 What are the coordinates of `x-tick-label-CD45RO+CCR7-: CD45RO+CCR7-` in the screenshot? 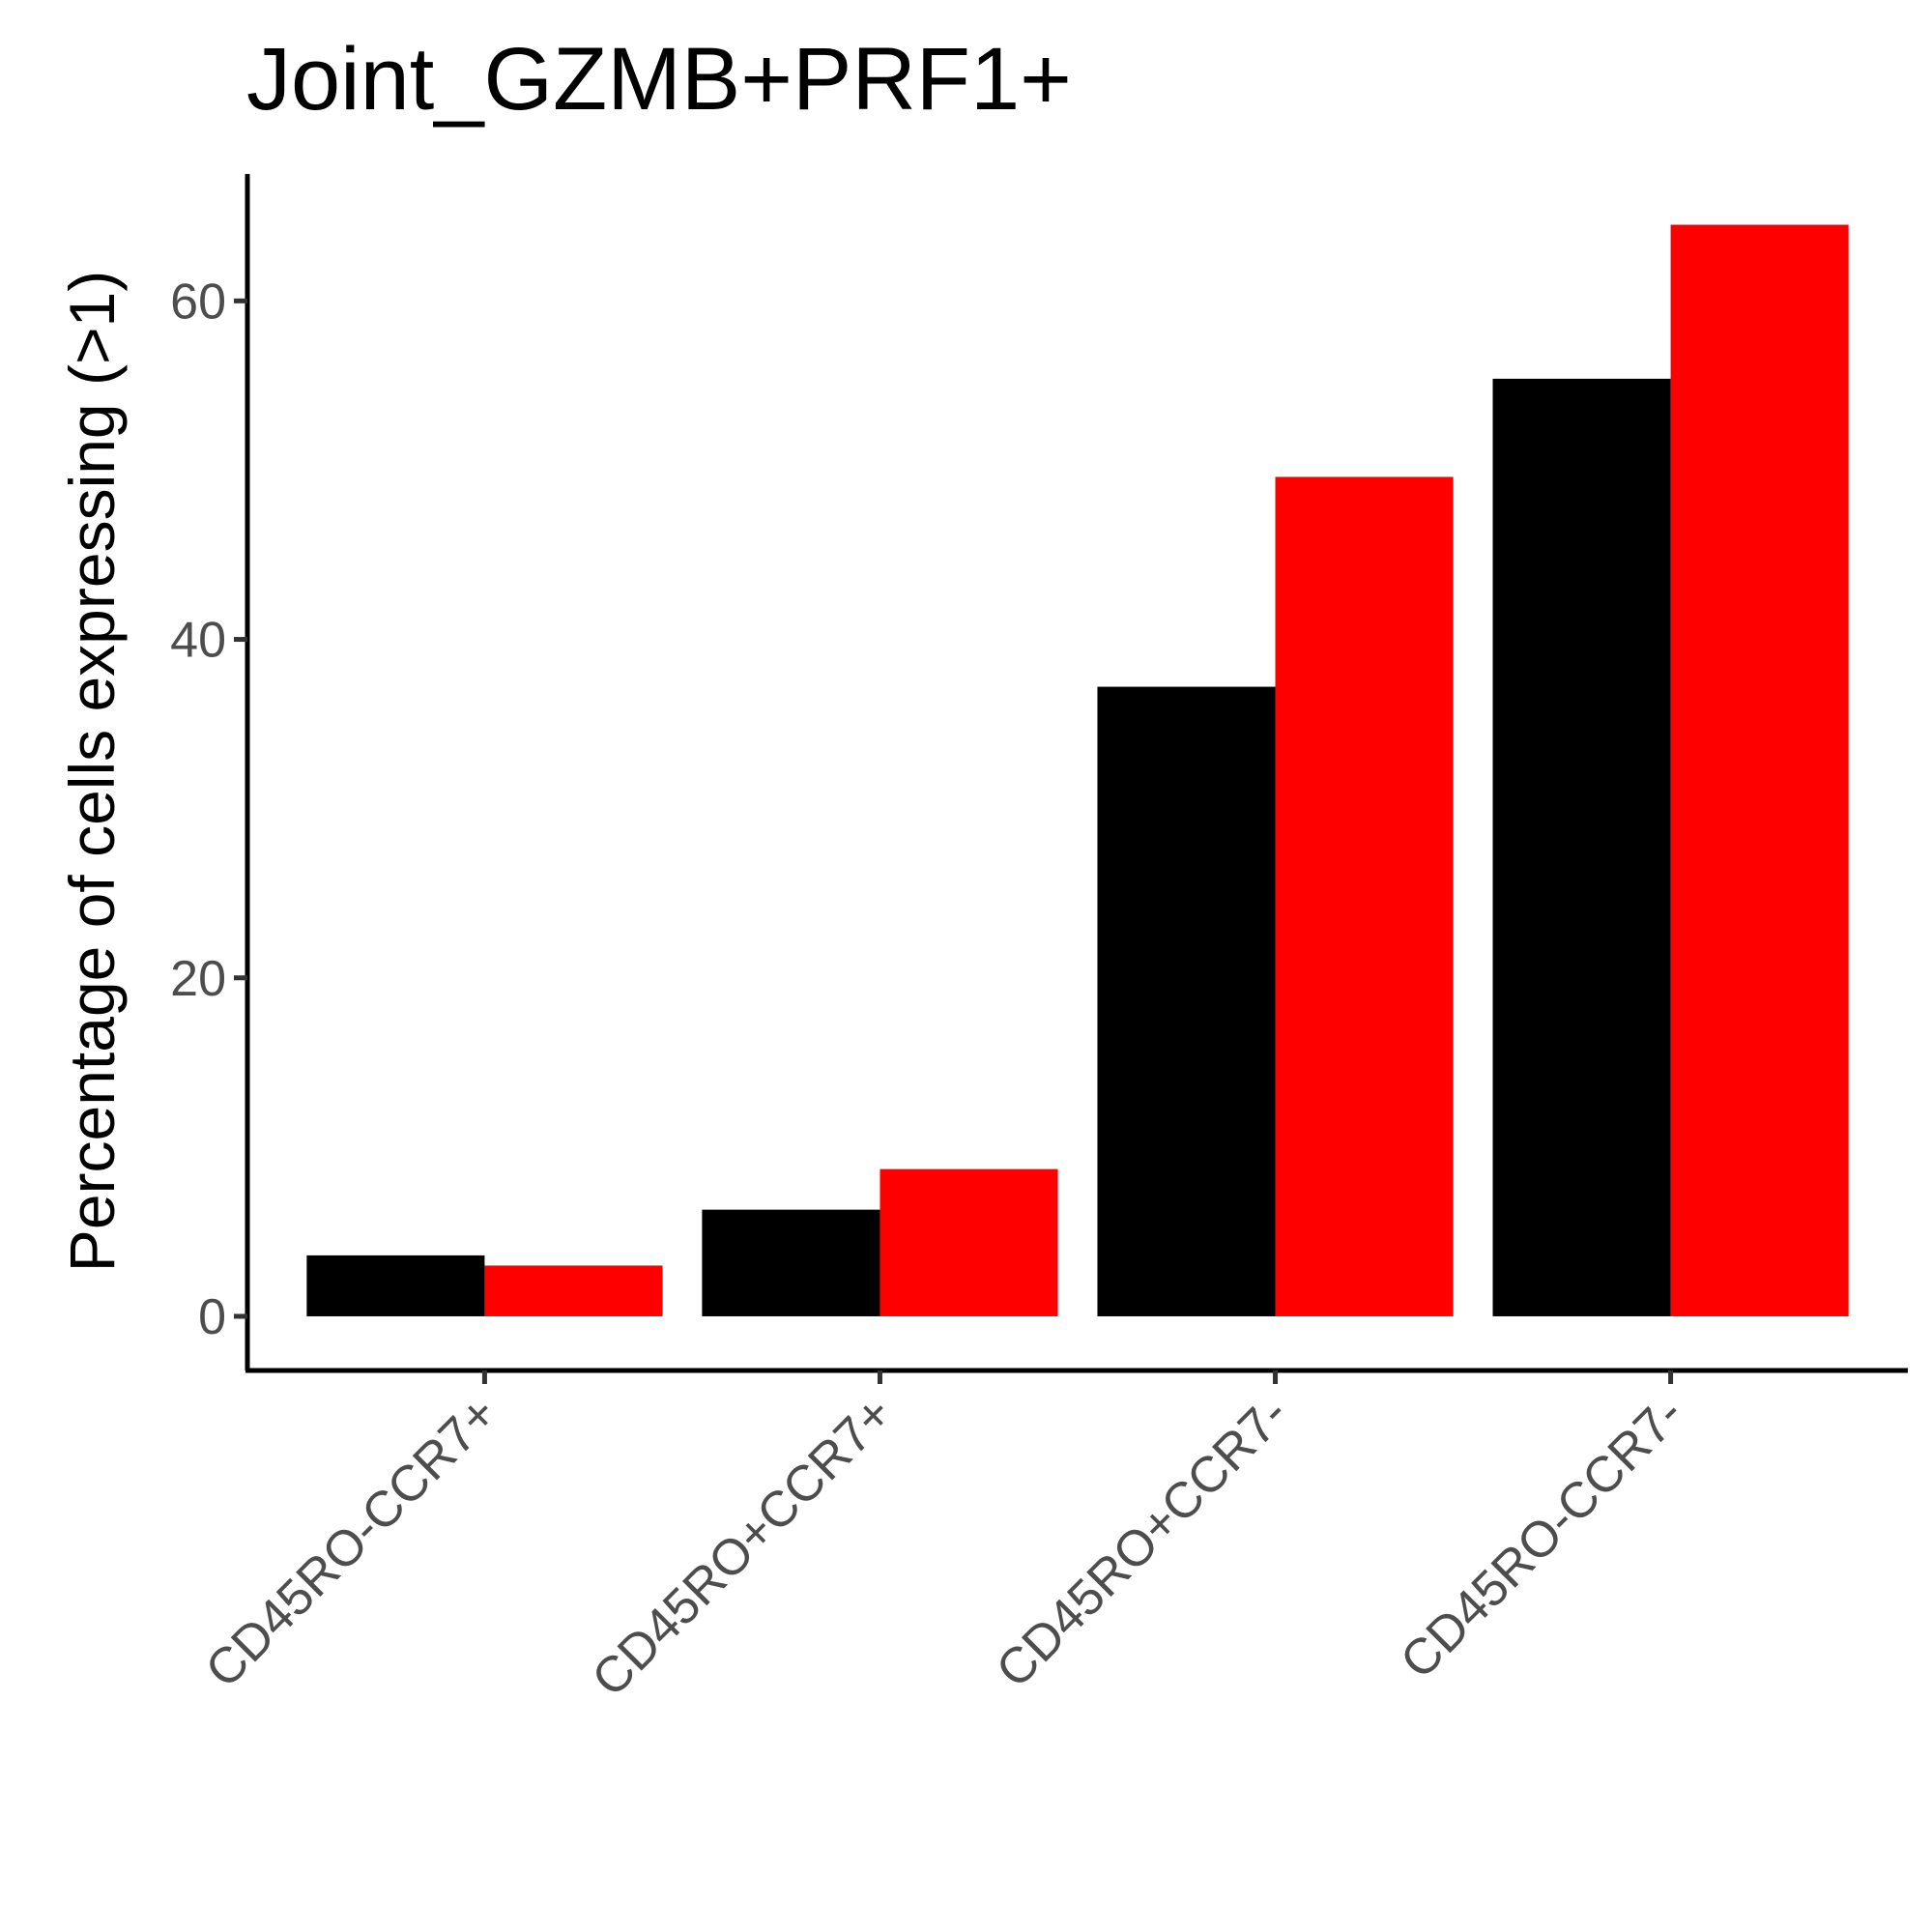 It's located at (1142, 1541).